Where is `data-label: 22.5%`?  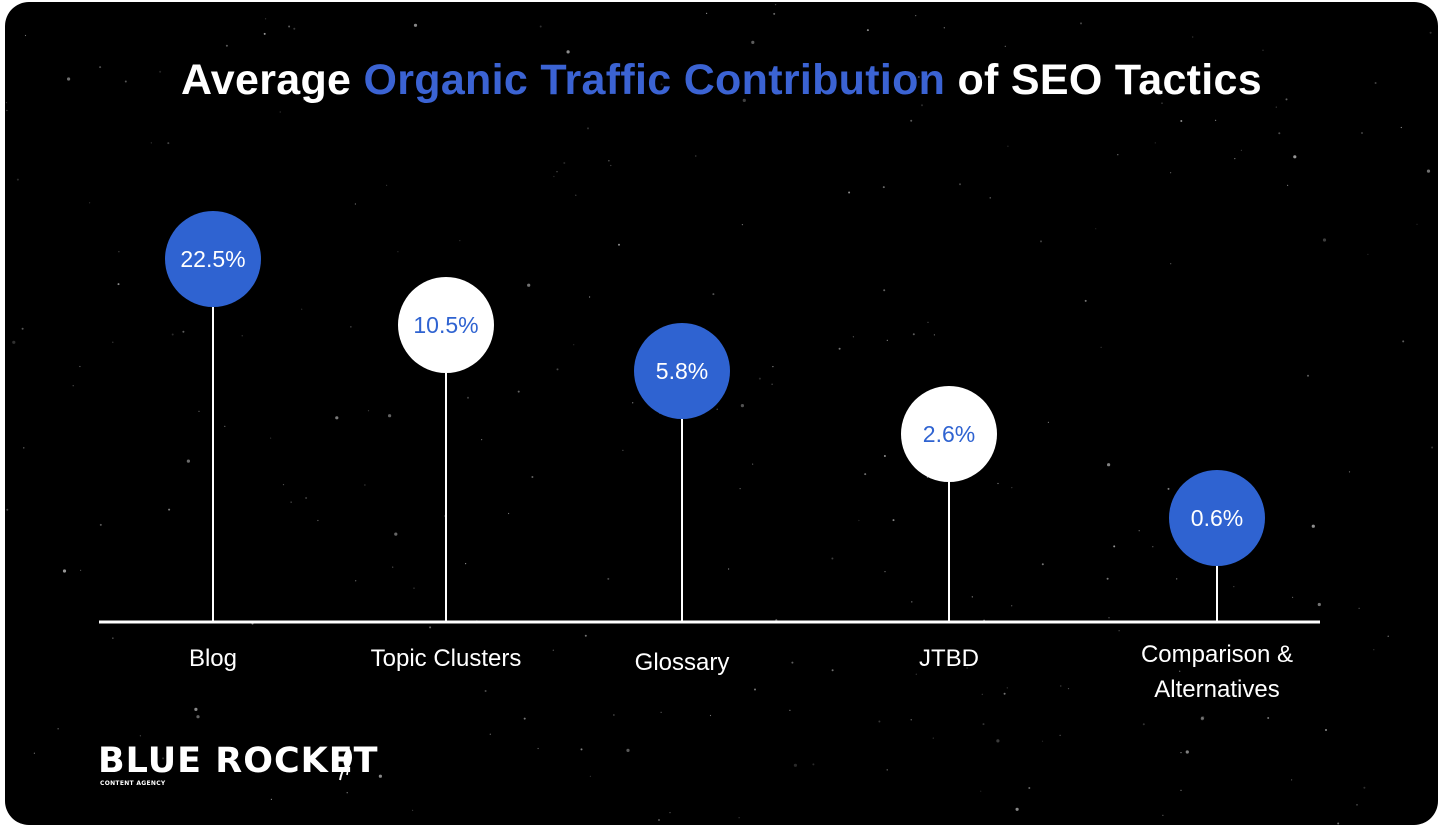
data-label: 22.5% is located at coordinates (212, 259).